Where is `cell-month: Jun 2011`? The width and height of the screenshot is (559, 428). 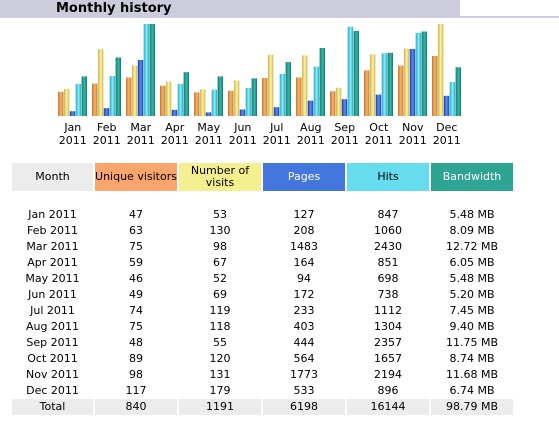
cell-month: Jun 2011 is located at coordinates (52, 294).